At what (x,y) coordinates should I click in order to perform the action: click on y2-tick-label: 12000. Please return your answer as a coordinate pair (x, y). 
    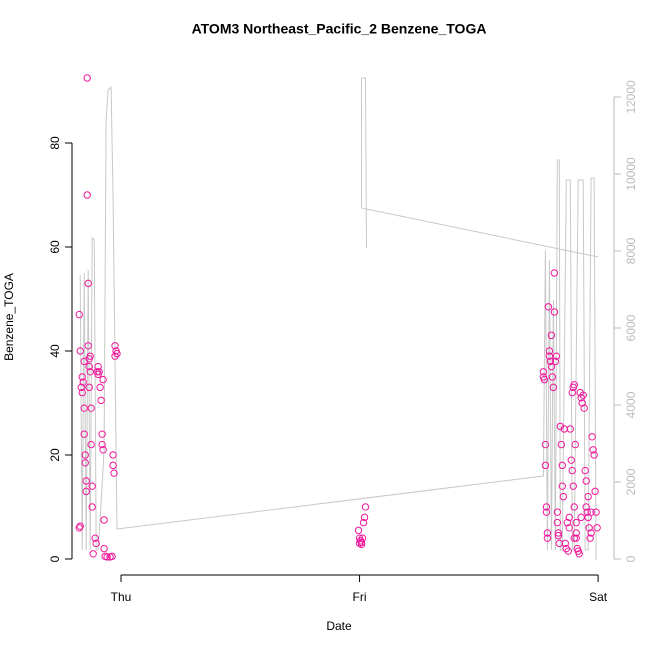
    Looking at the image, I should click on (631, 97).